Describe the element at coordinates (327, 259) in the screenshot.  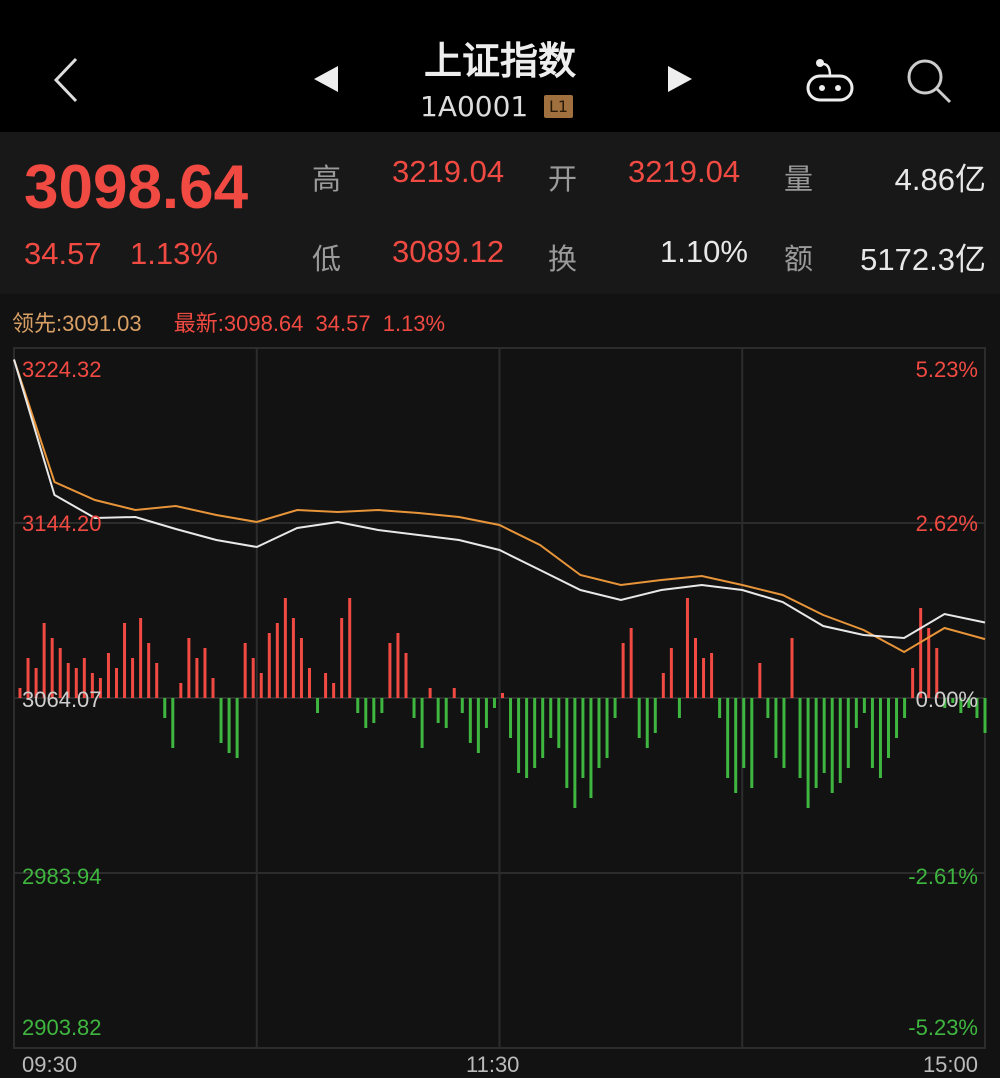
I see `low-label: 低` at that location.